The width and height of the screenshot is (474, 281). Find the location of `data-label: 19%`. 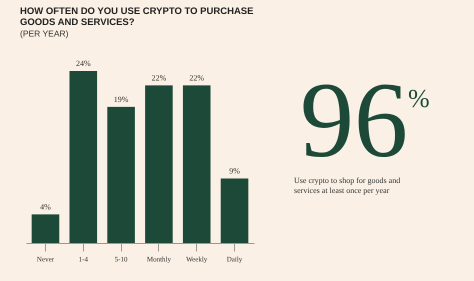

data-label: 19% is located at coordinates (121, 99).